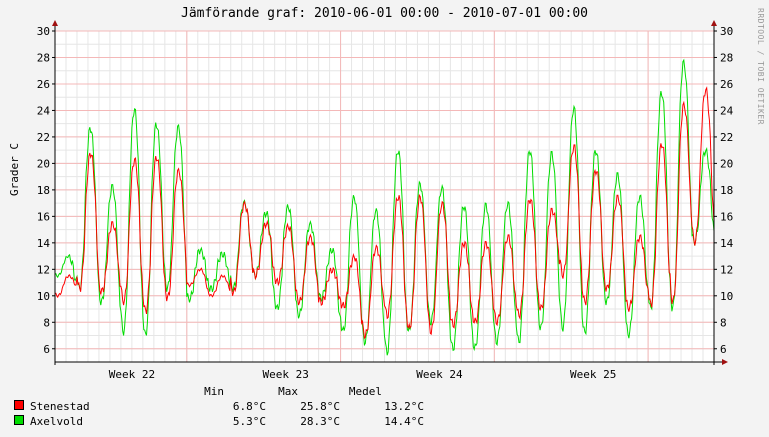  I want to click on y-tick-label-right: 16, so click(726, 216).